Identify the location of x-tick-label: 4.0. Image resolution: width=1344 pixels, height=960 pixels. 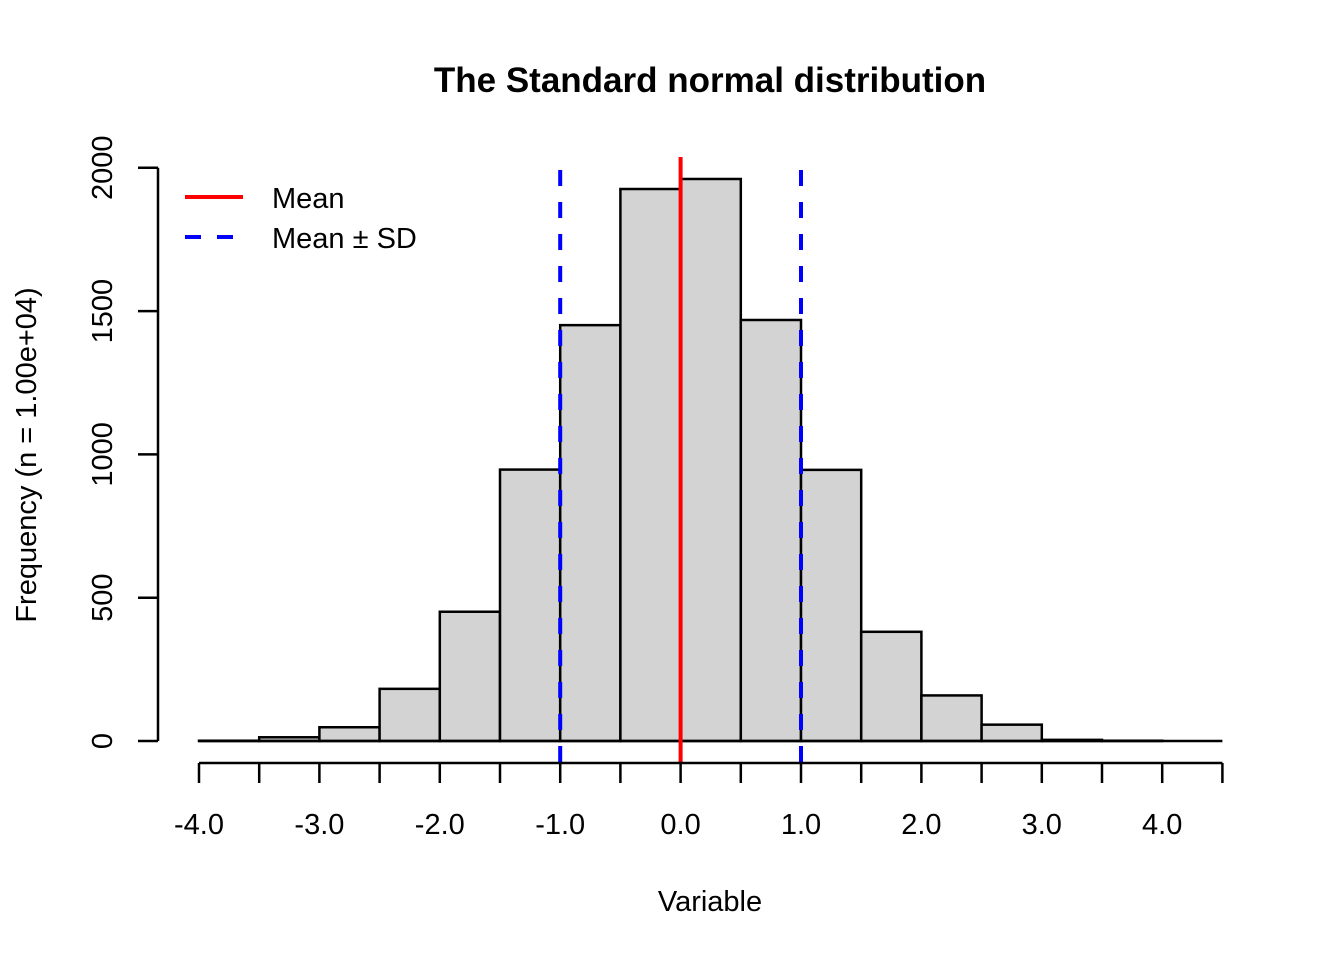
(1162, 825).